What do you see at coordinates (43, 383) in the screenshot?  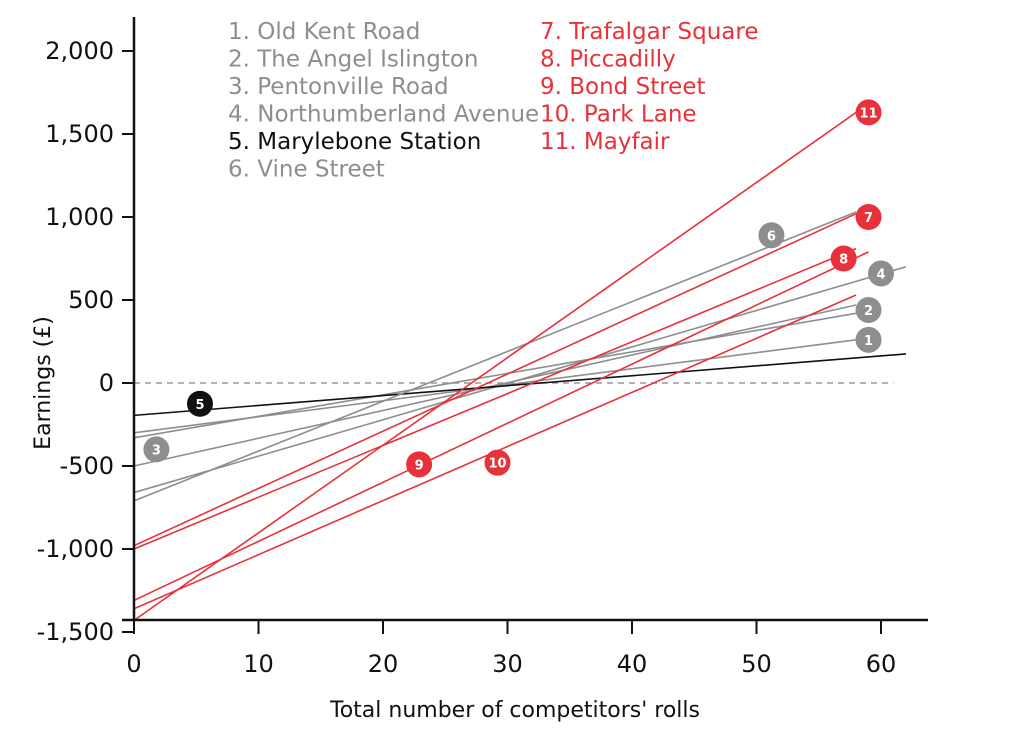 I see `y-axis-label: Earnings (£)` at bounding box center [43, 383].